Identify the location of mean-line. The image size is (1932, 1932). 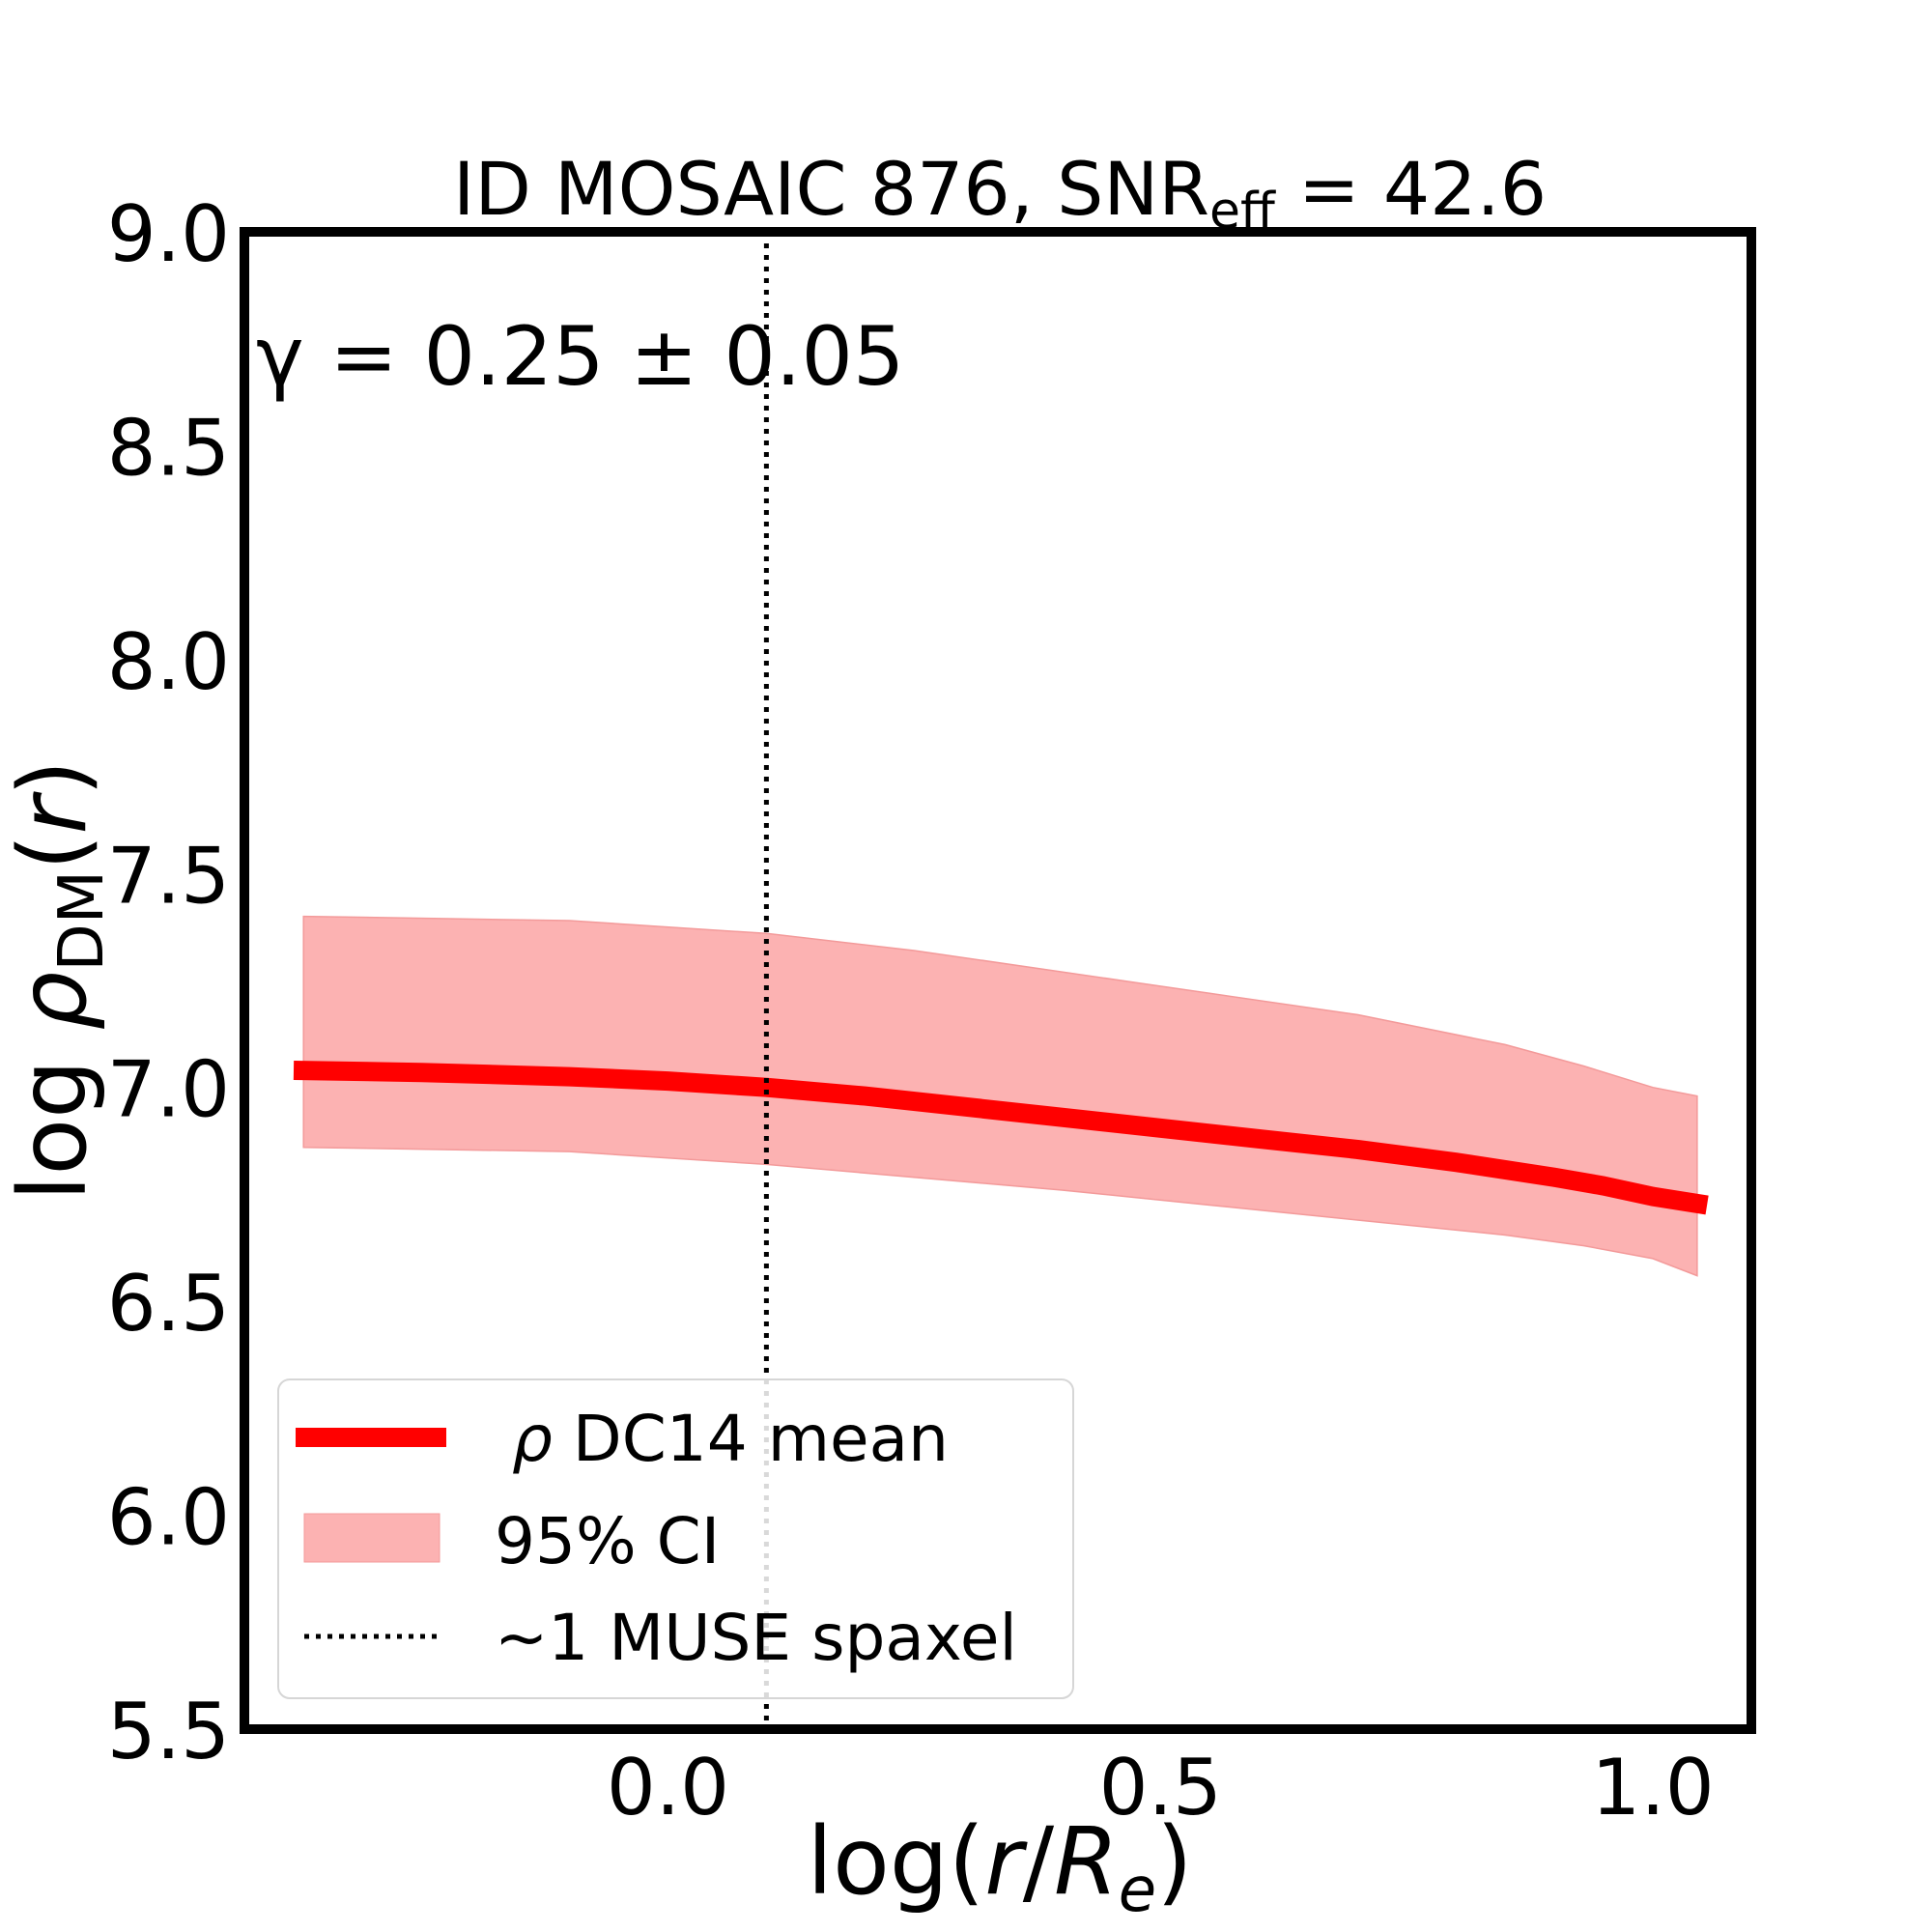
(1001, 1138).